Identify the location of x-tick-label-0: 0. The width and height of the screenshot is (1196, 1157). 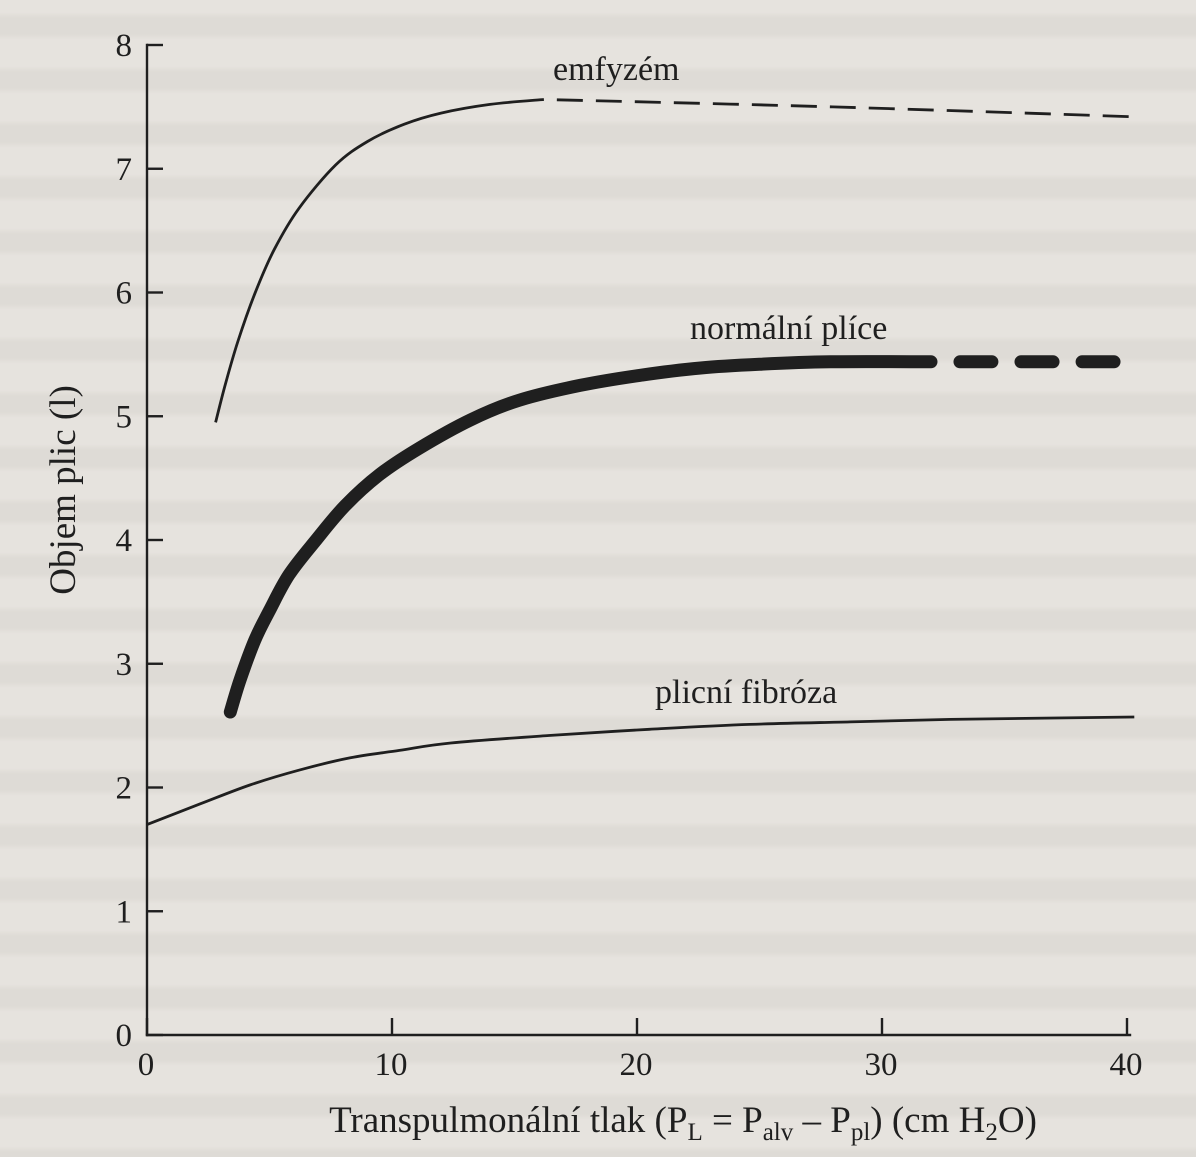
(146, 1065).